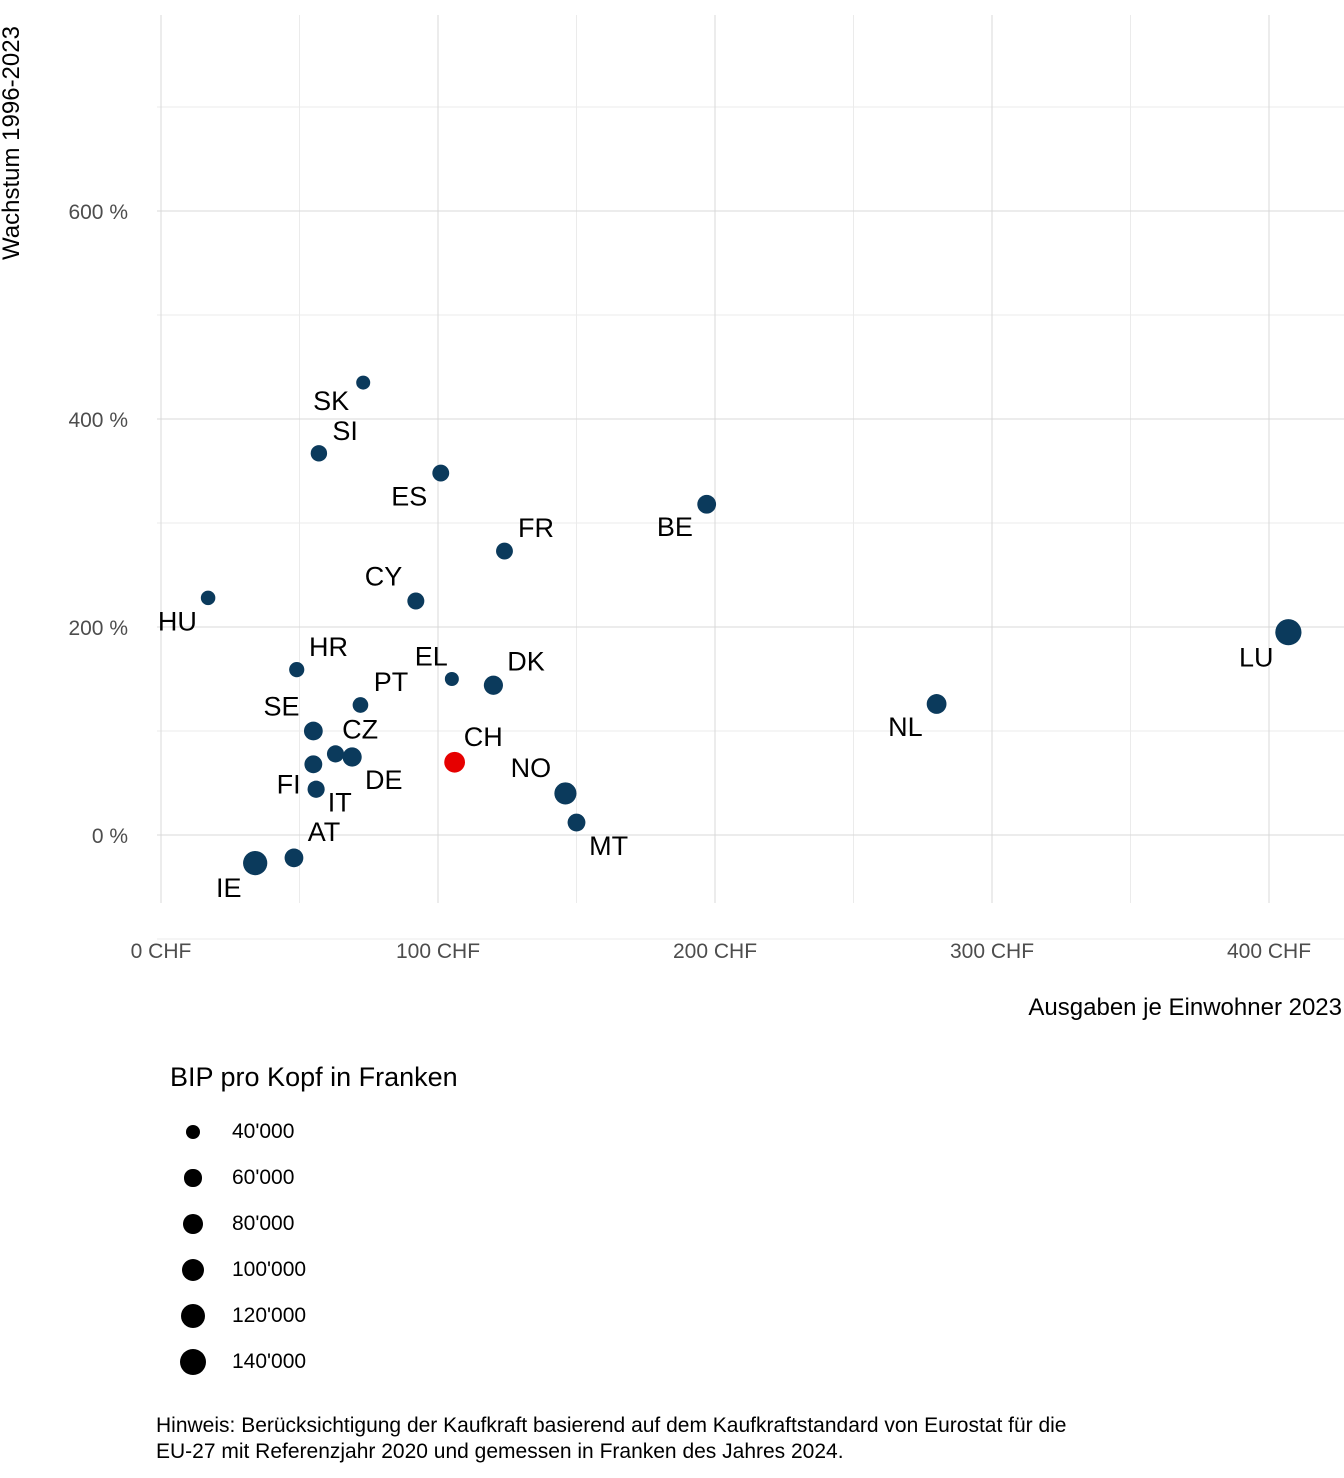  What do you see at coordinates (360, 705) in the screenshot?
I see `data-point-pt` at bounding box center [360, 705].